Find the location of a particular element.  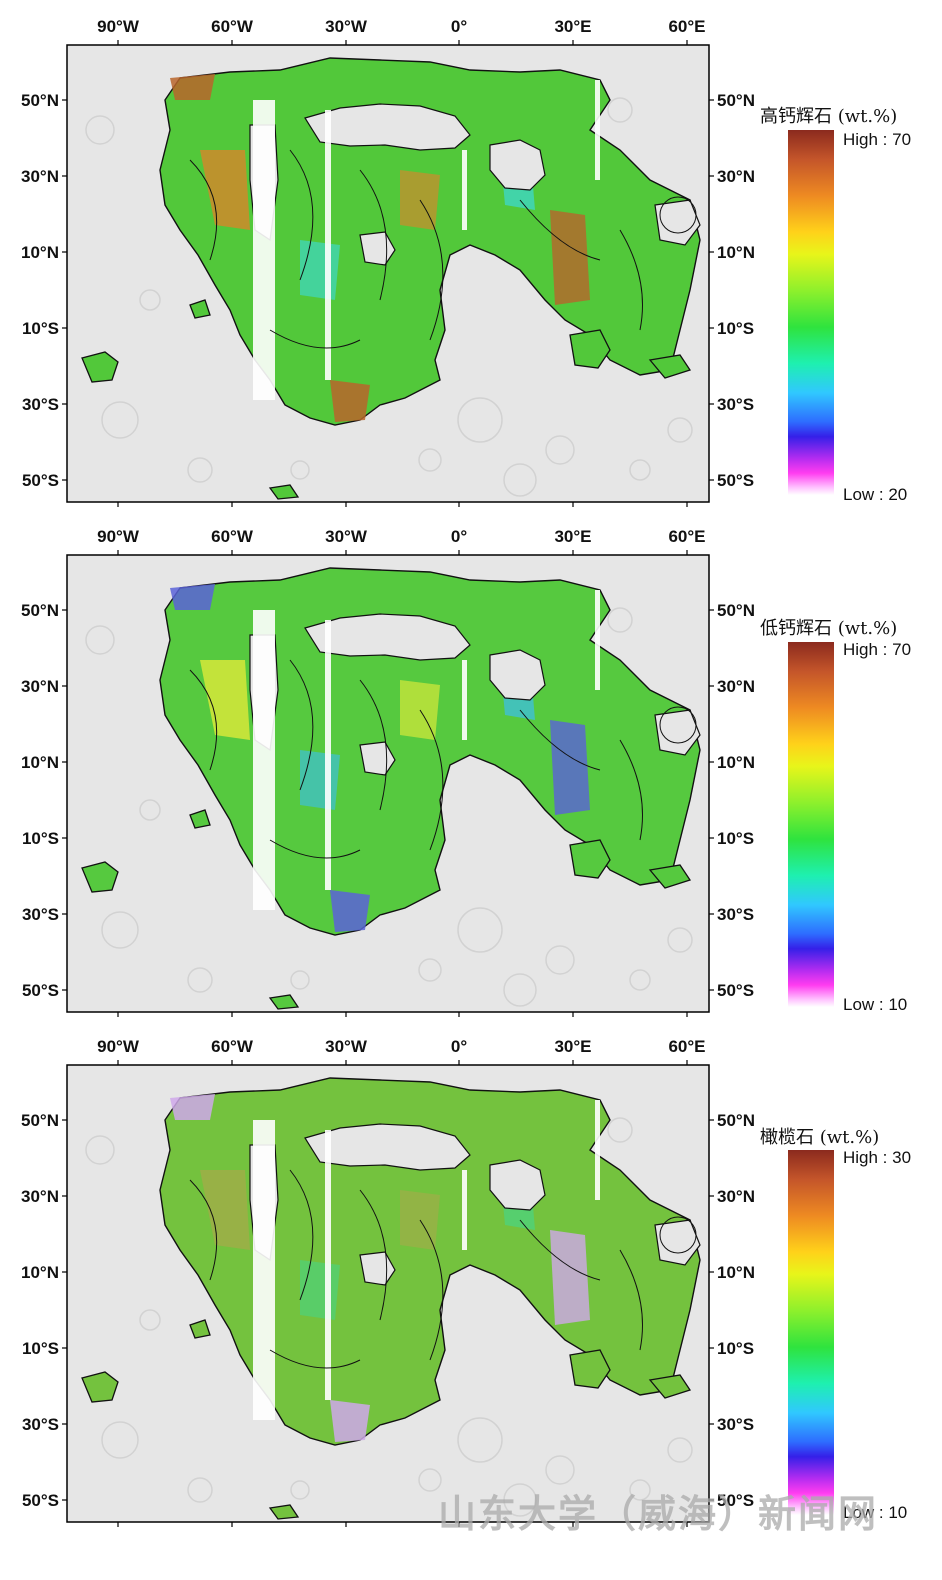

colorbar-low-label: Low : 20 is located at coordinates (875, 494).